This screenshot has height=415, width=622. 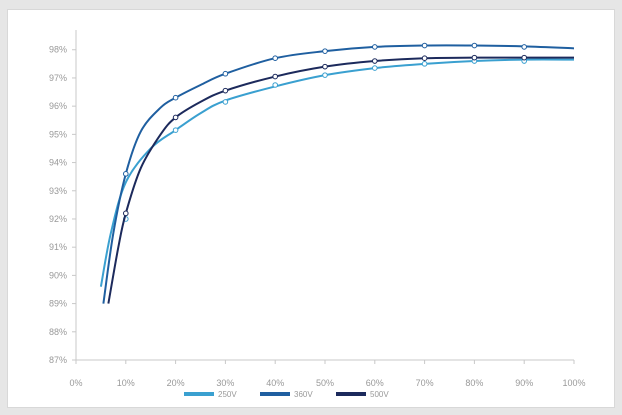 What do you see at coordinates (199, 394) in the screenshot?
I see `legend-swatch-250V` at bounding box center [199, 394].